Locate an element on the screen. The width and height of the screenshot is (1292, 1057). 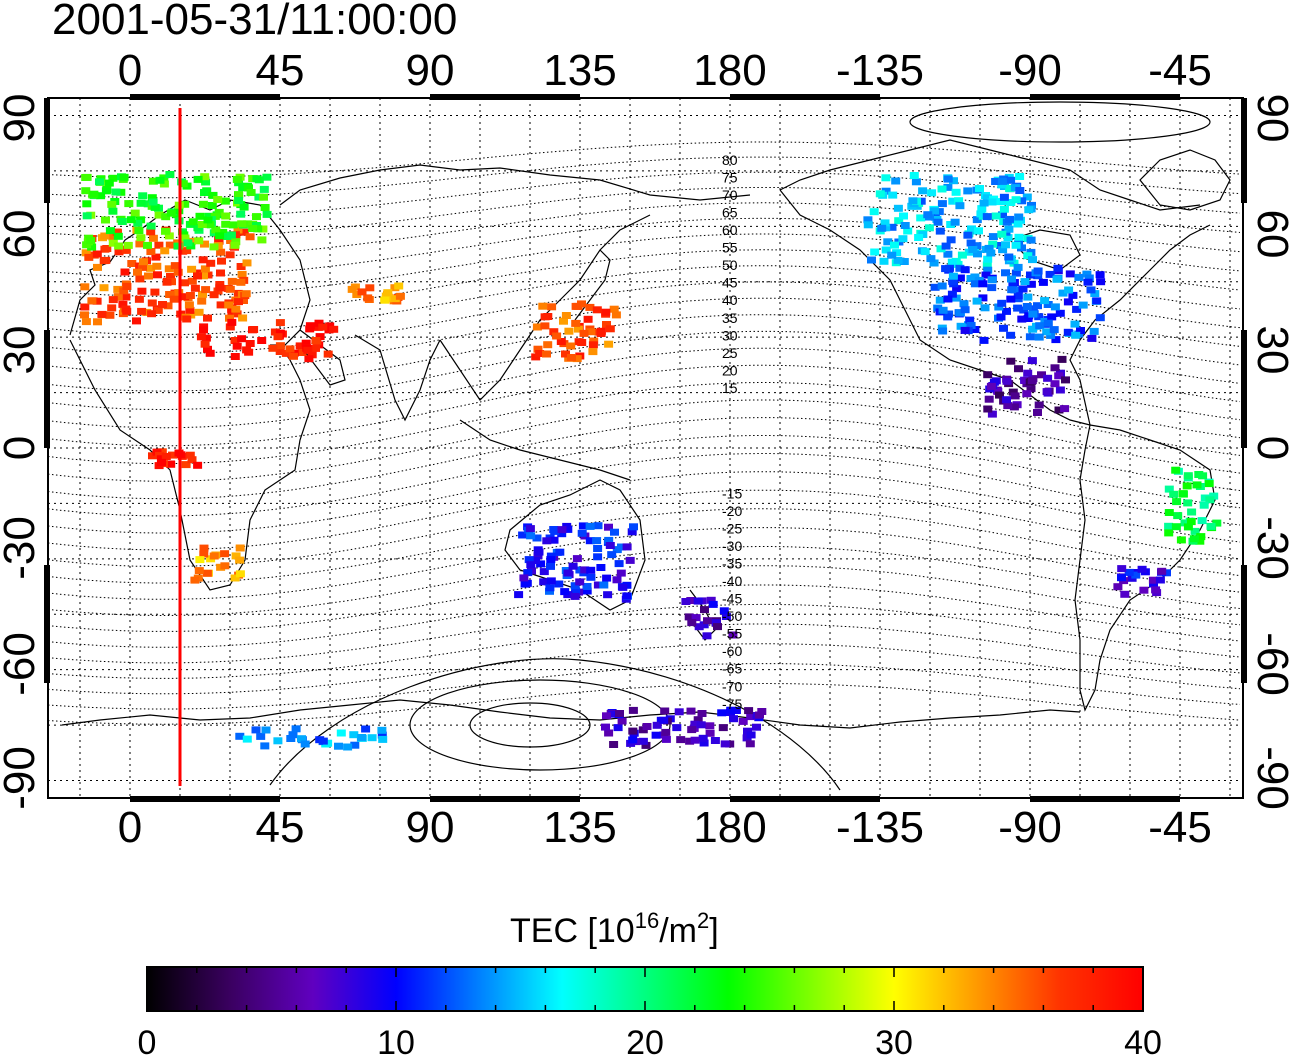
contour-label: 25 is located at coordinates (730, 353).